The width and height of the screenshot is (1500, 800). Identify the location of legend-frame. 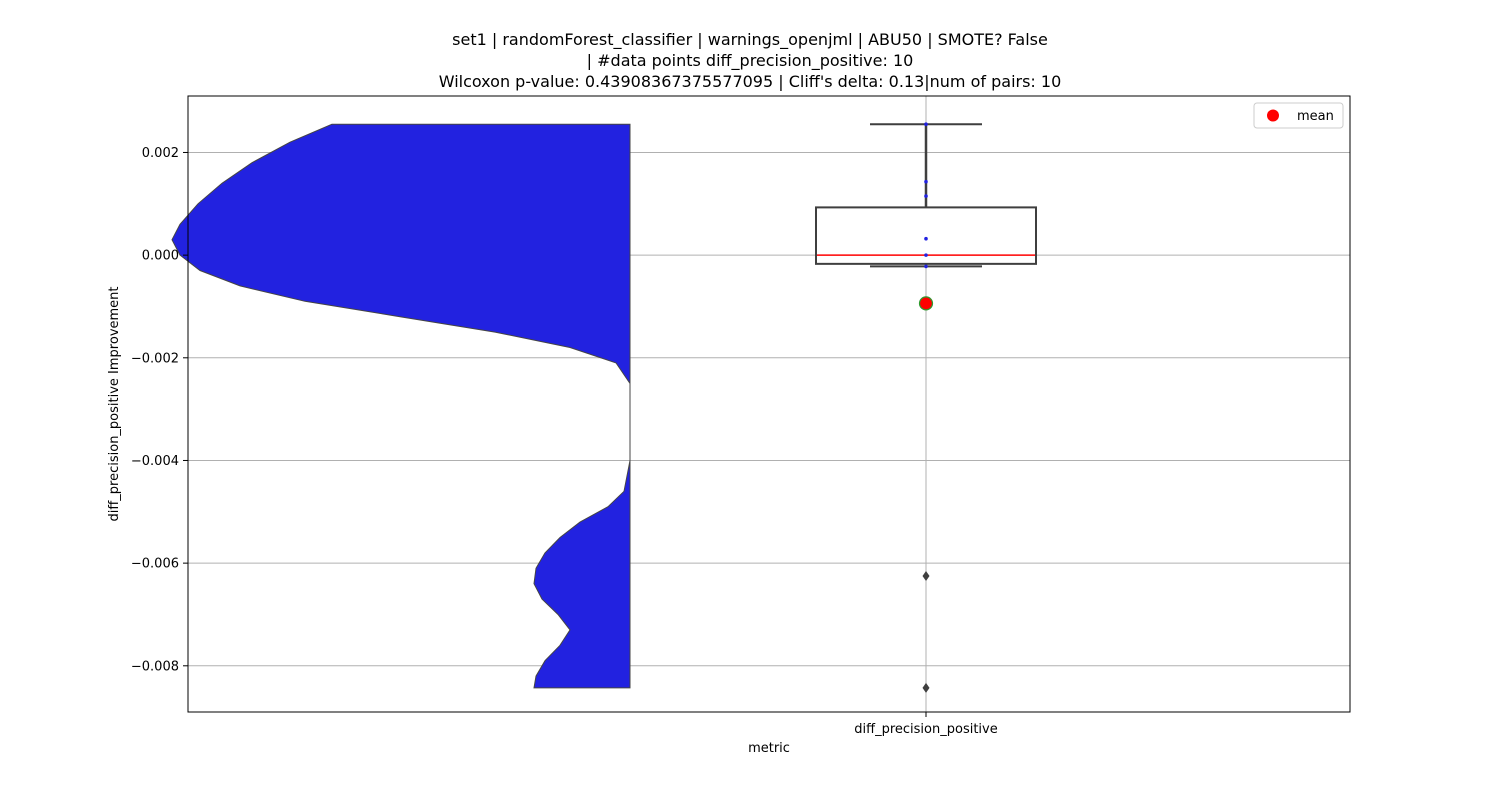
(1298, 115).